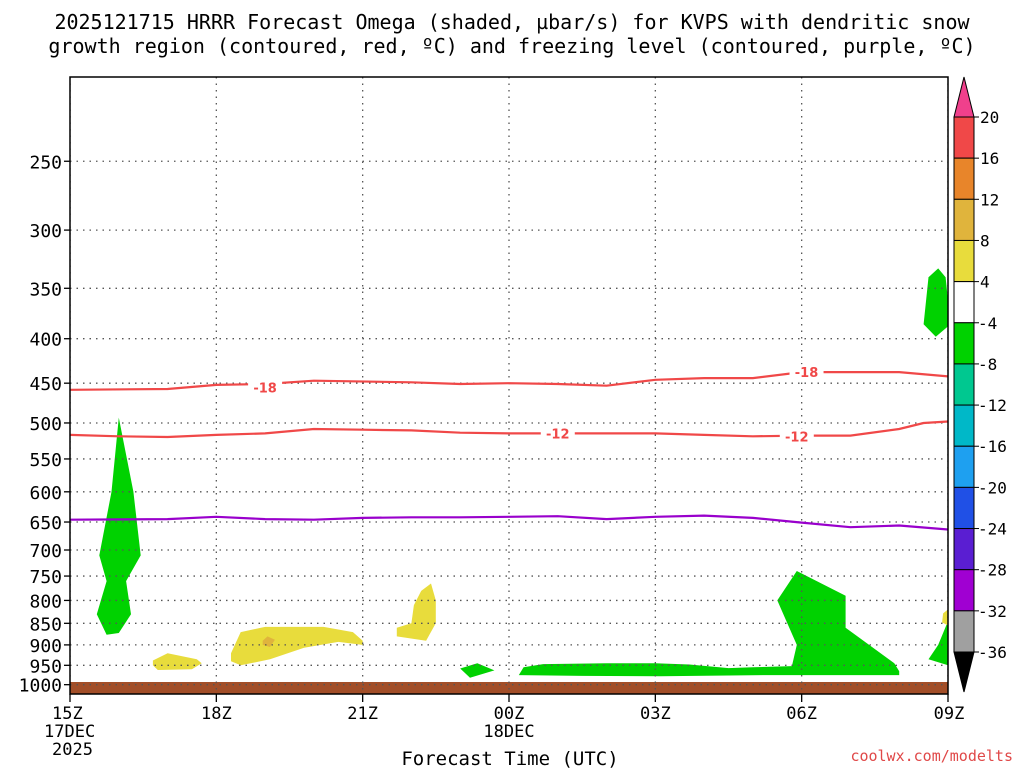  What do you see at coordinates (45, 551) in the screenshot?
I see `y-tick-label-700: 700` at bounding box center [45, 551].